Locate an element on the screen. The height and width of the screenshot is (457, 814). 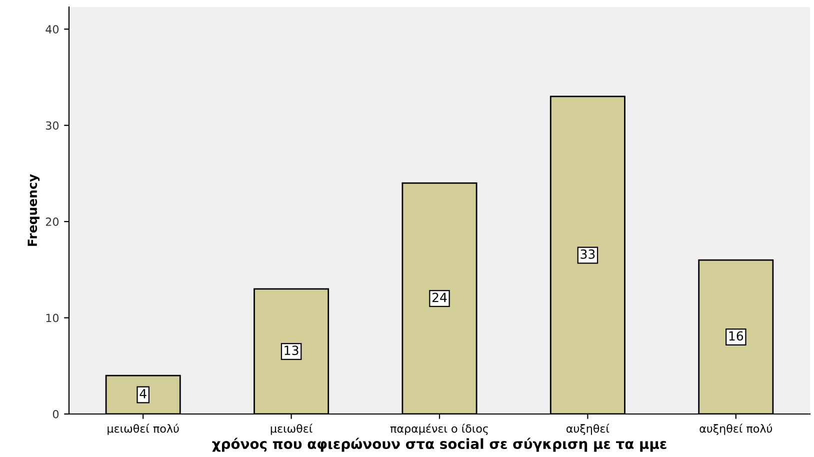
data-label: 16 is located at coordinates (736, 336).